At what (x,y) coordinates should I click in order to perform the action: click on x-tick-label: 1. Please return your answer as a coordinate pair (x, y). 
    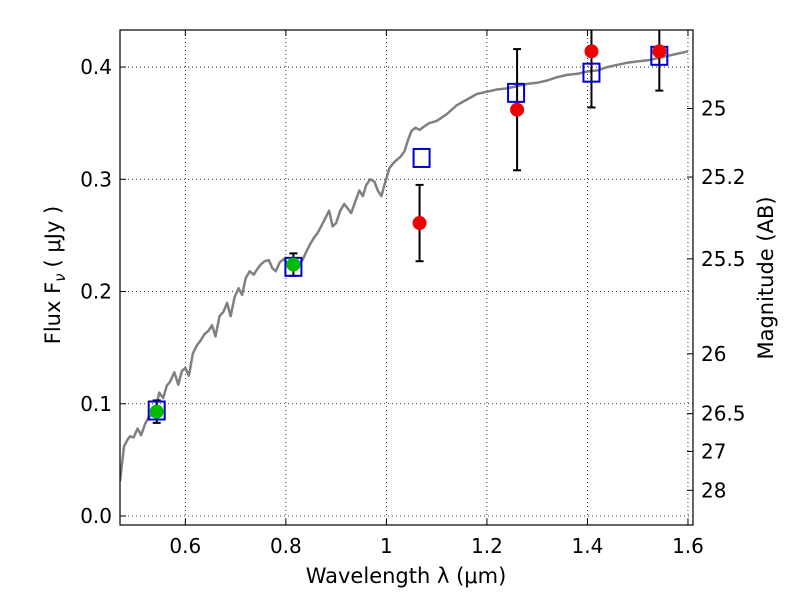
    Looking at the image, I should click on (386, 546).